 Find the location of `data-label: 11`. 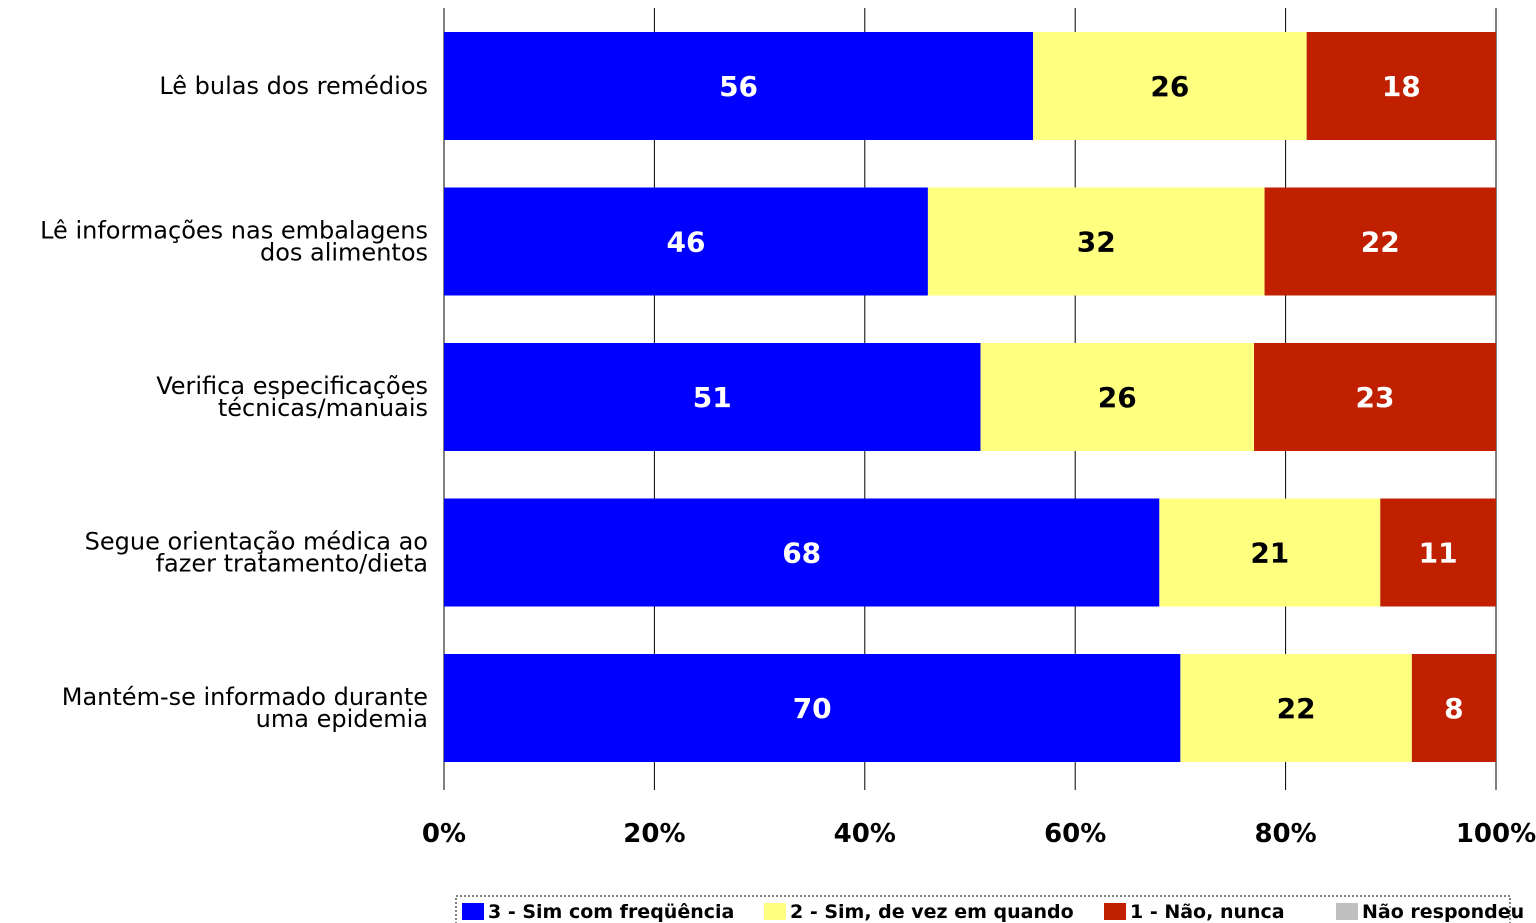

data-label: 11 is located at coordinates (1438, 553).